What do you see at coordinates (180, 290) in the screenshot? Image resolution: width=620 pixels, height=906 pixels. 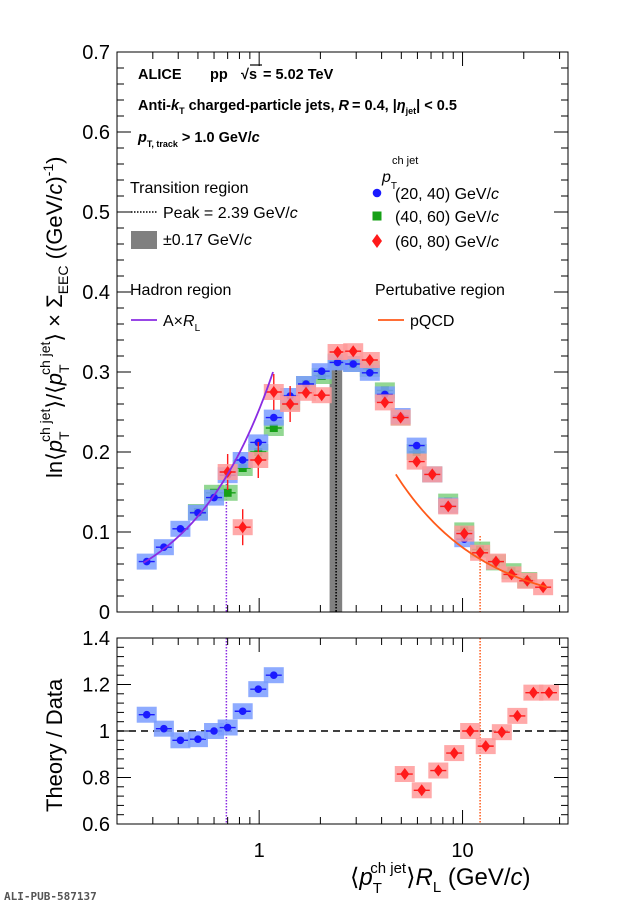 I see `hadron-header: Hadron region` at bounding box center [180, 290].